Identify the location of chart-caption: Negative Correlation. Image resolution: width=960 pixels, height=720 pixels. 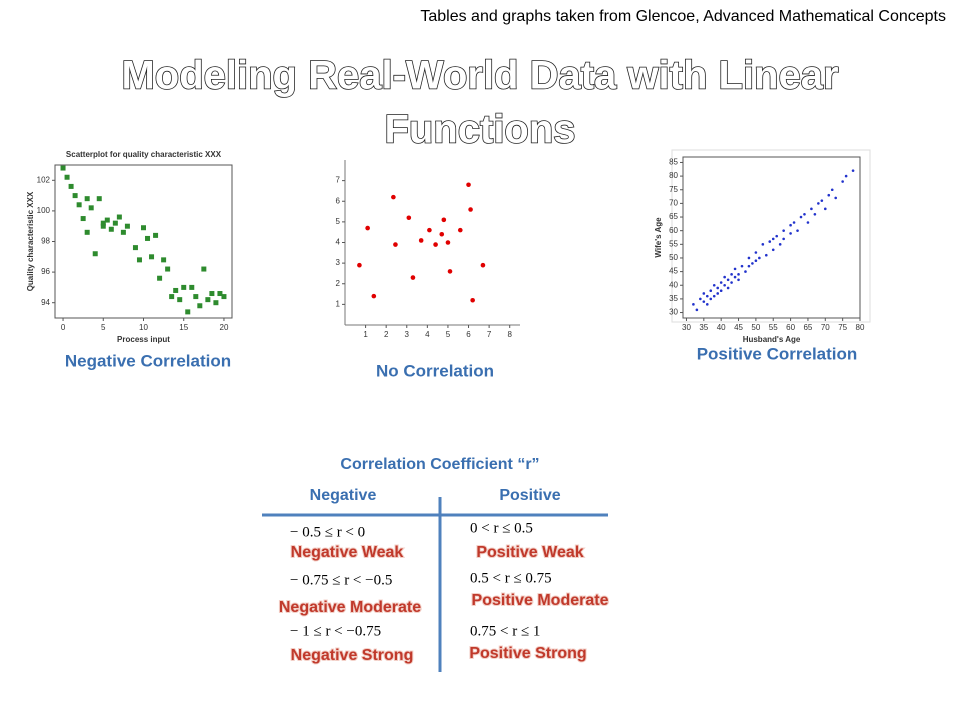
(148, 360).